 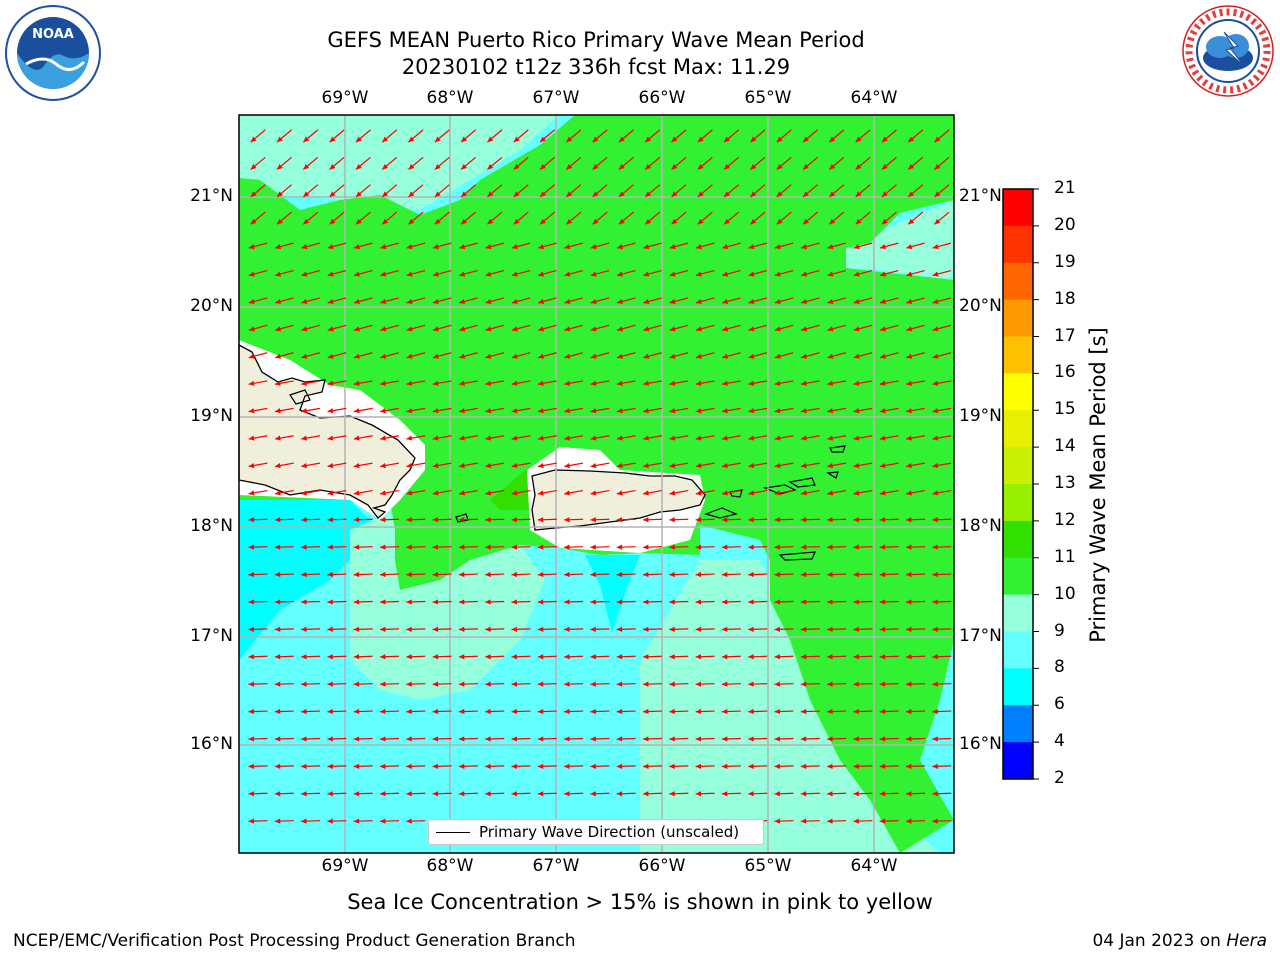 What do you see at coordinates (980, 306) in the screenshot?
I see `lat-label-right: 20°N` at bounding box center [980, 306].